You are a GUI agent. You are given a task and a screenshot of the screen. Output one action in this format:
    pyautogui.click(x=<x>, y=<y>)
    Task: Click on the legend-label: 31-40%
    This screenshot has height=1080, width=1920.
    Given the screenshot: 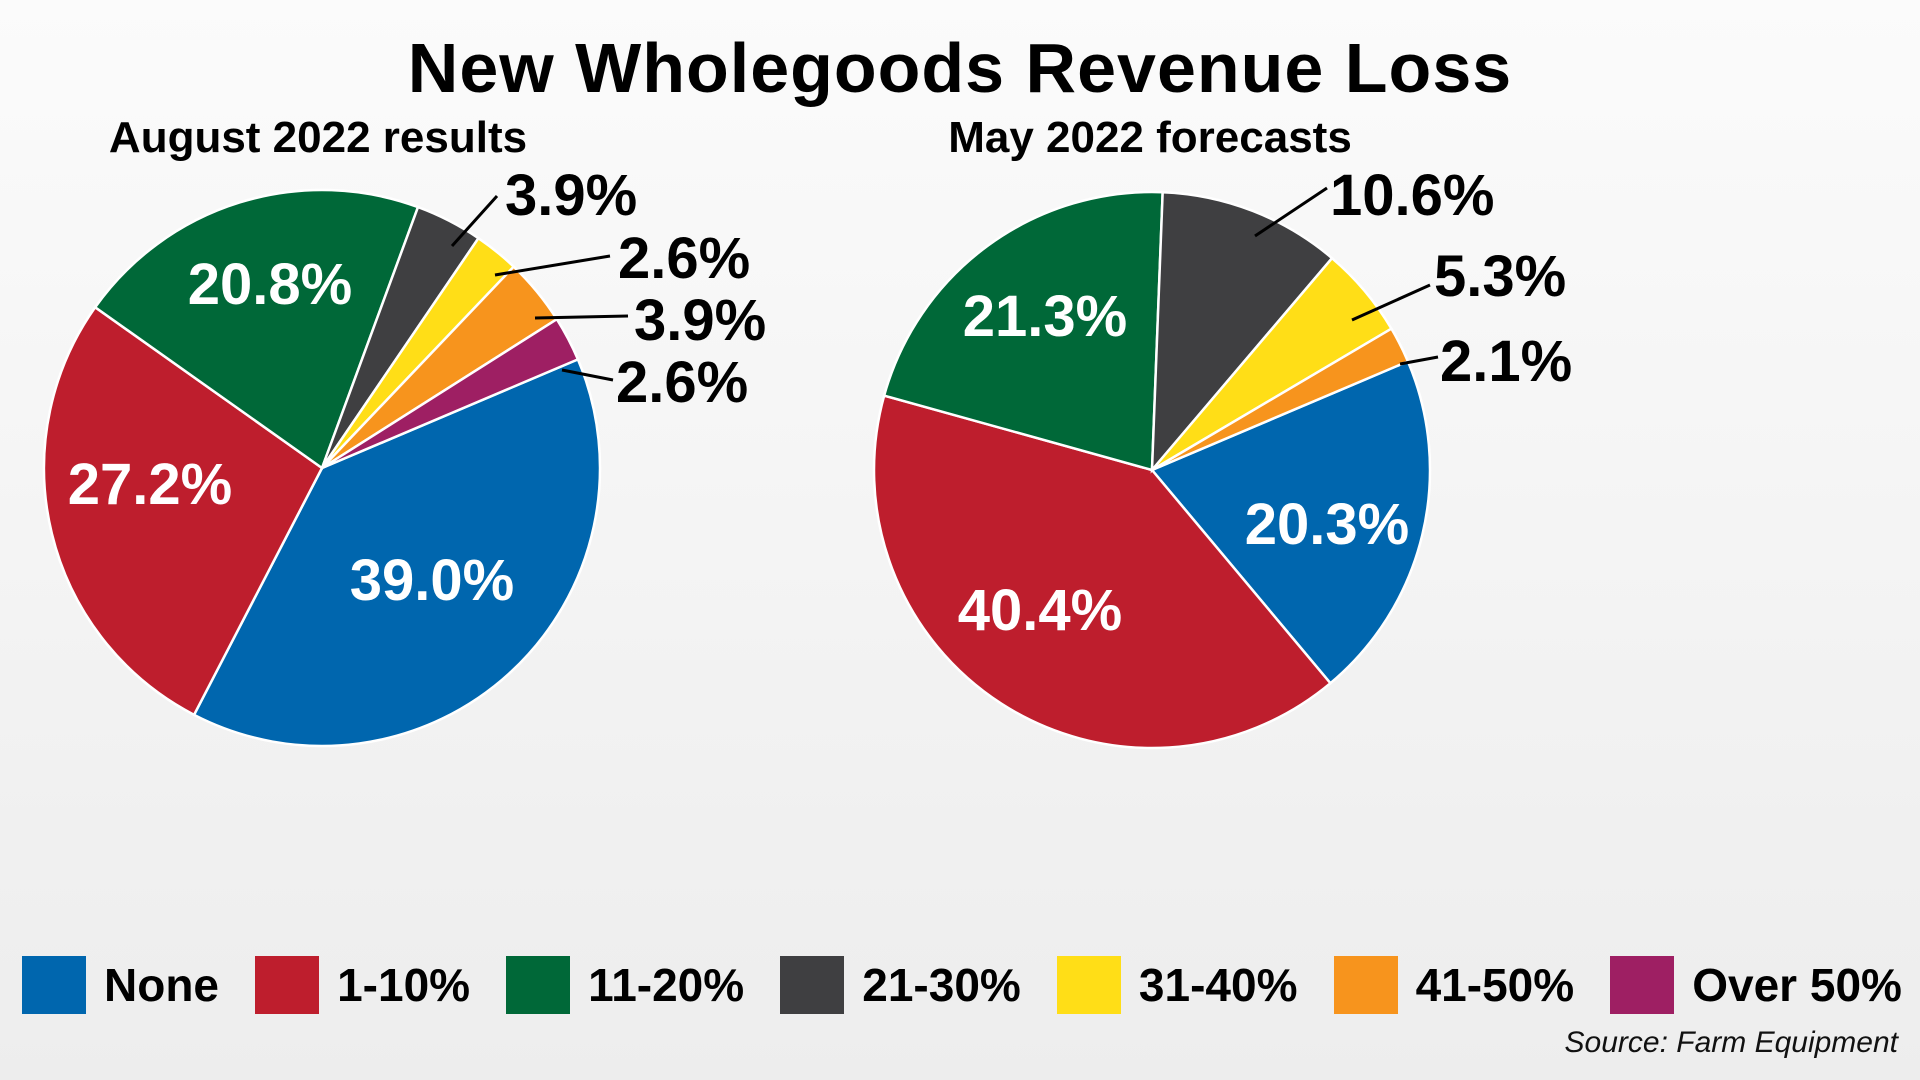 What is the action you would take?
    pyautogui.click(x=1218, y=985)
    